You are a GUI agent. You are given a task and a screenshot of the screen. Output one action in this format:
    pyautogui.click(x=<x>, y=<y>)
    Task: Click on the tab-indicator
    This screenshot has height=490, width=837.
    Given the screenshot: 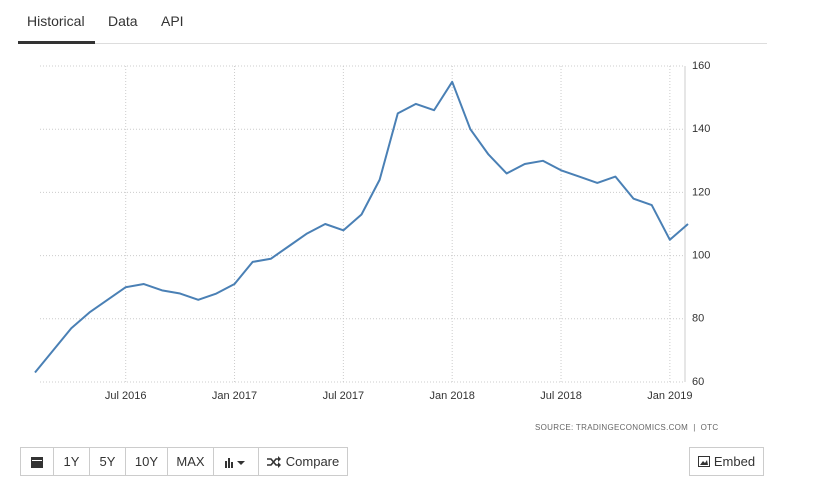 What is the action you would take?
    pyautogui.click(x=56, y=42)
    